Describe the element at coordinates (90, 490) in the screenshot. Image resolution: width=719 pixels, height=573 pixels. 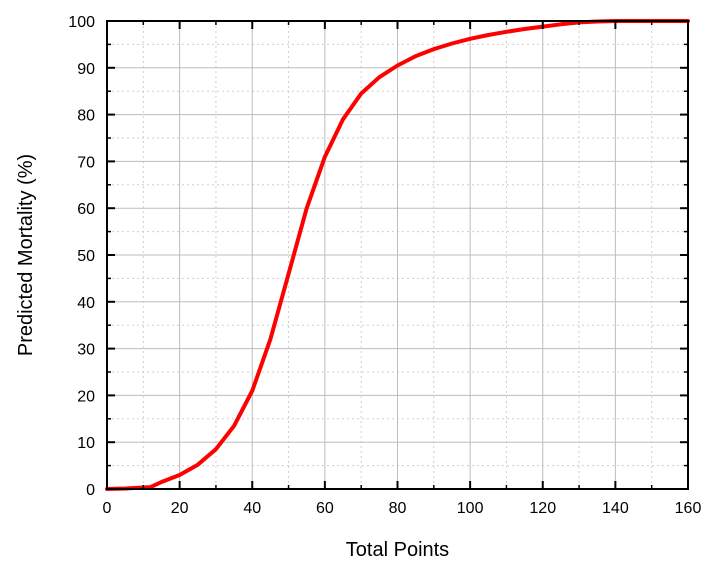
I see `y-tick-label: 0` at that location.